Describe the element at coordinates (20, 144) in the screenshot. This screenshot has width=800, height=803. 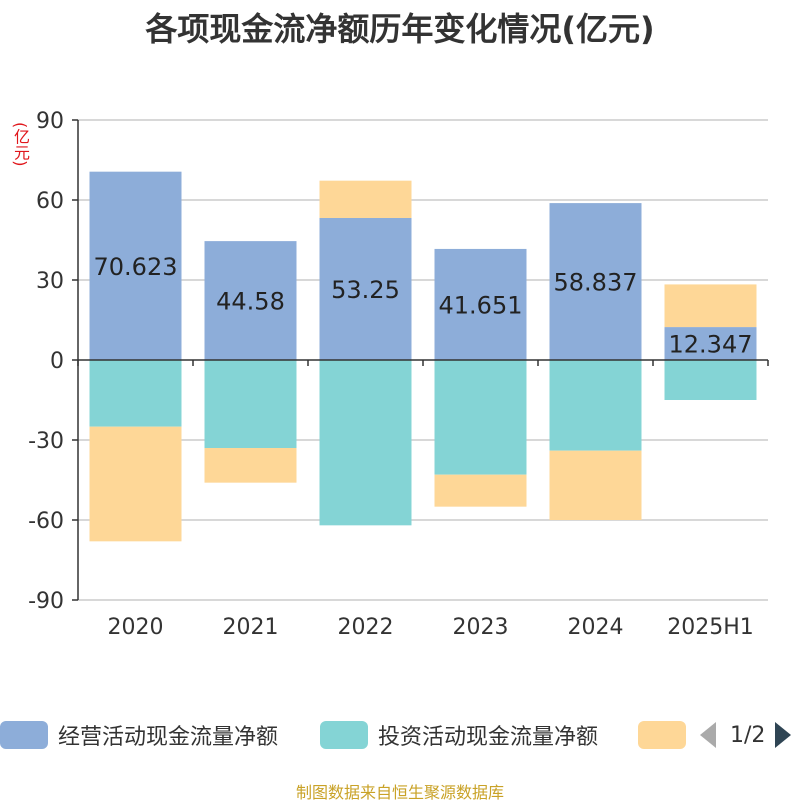
I see `y-axis-unit: (亿元)` at that location.